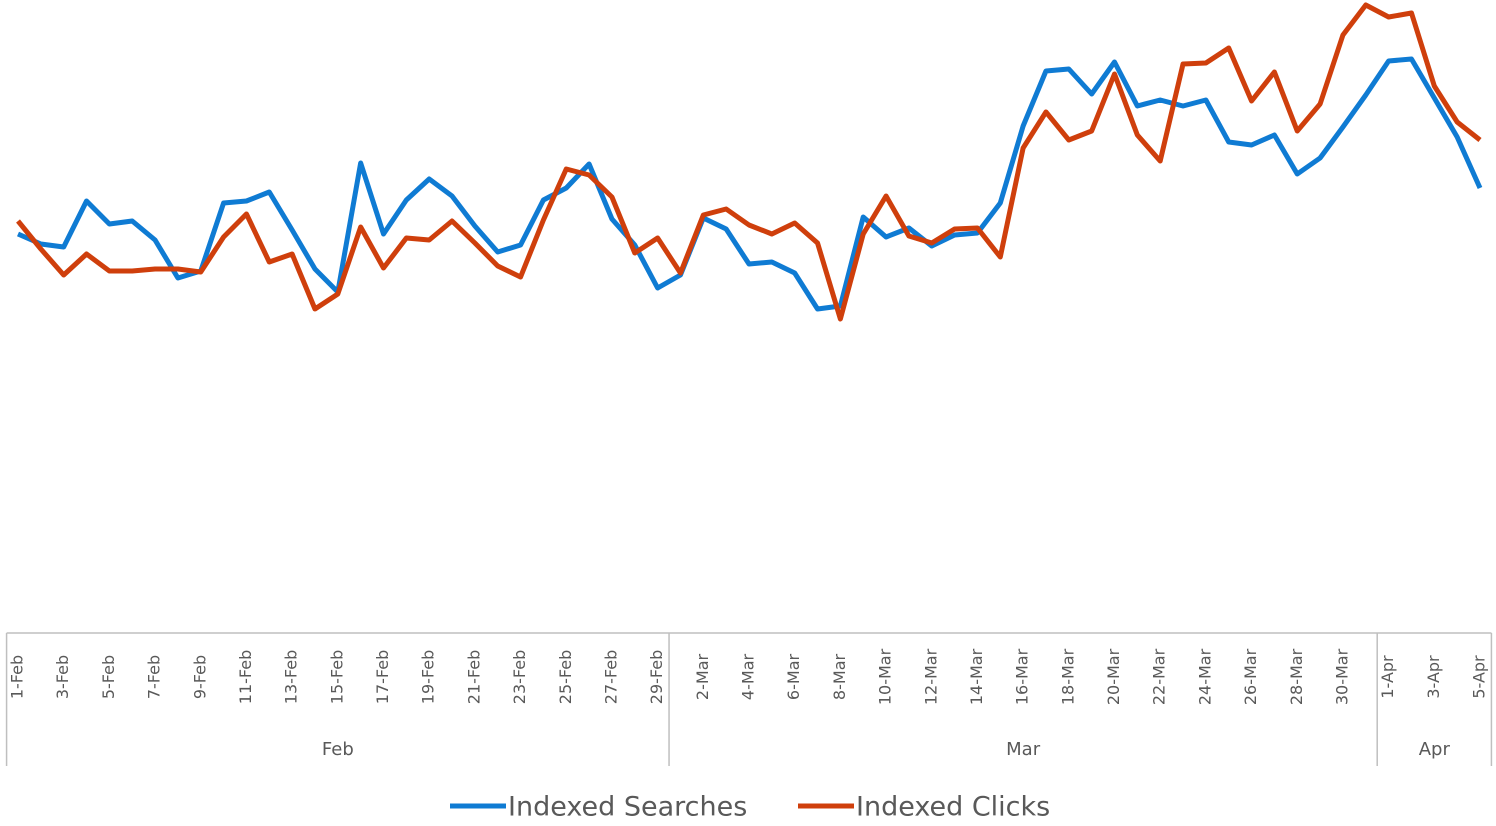 This screenshot has height=826, width=1496. What do you see at coordinates (656, 677) in the screenshot?
I see `x-tick-label: 29-Feb` at bounding box center [656, 677].